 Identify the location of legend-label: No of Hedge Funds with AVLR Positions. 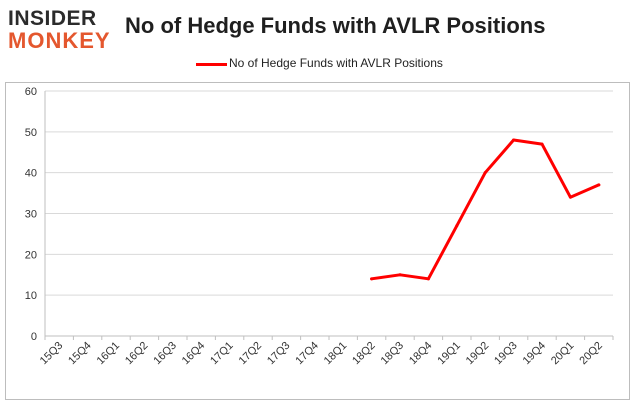
(336, 63).